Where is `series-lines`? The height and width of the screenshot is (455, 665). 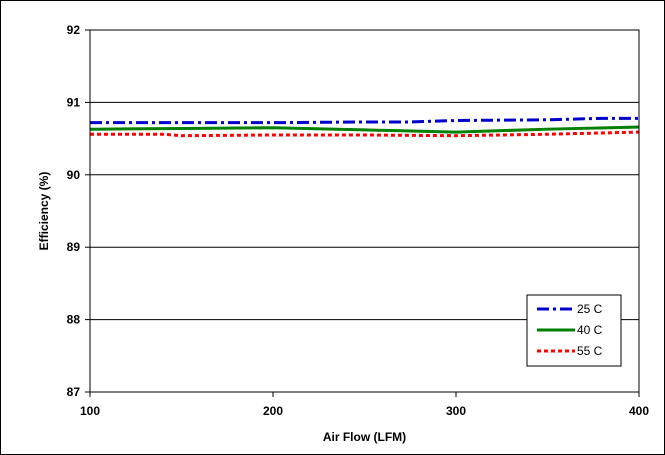 series-lines is located at coordinates (364, 127).